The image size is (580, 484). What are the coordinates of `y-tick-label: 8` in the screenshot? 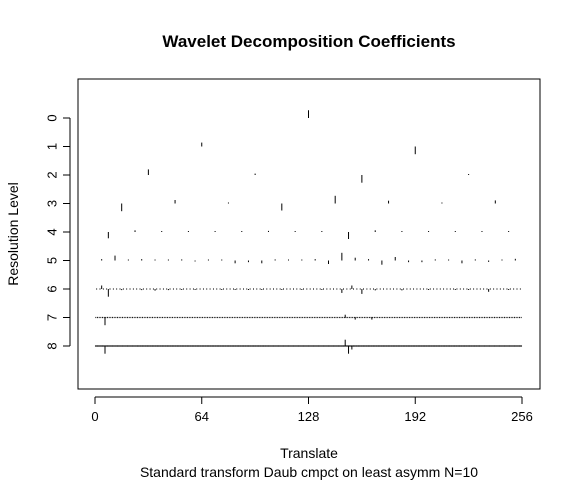 It's located at (52, 345).